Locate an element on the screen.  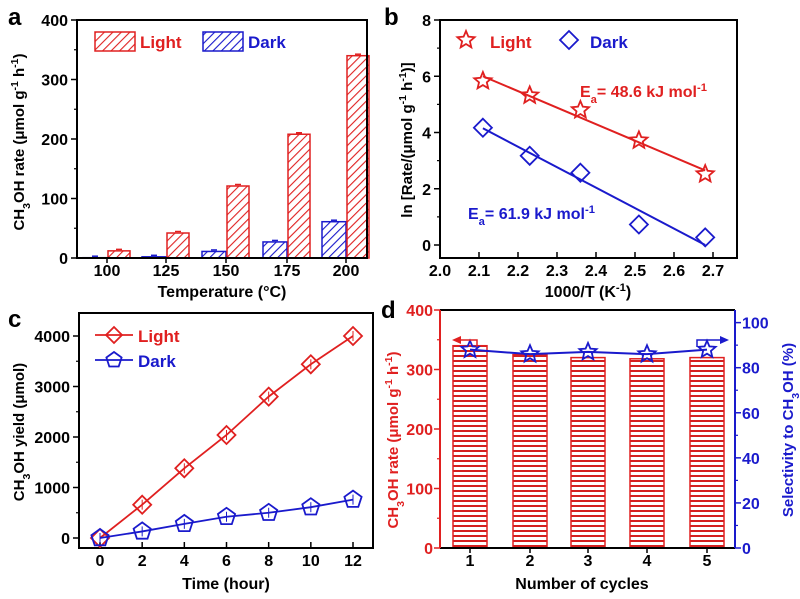
y-axis-title-right: Selectivity to CH3OH (%) is located at coordinates (790, 430).